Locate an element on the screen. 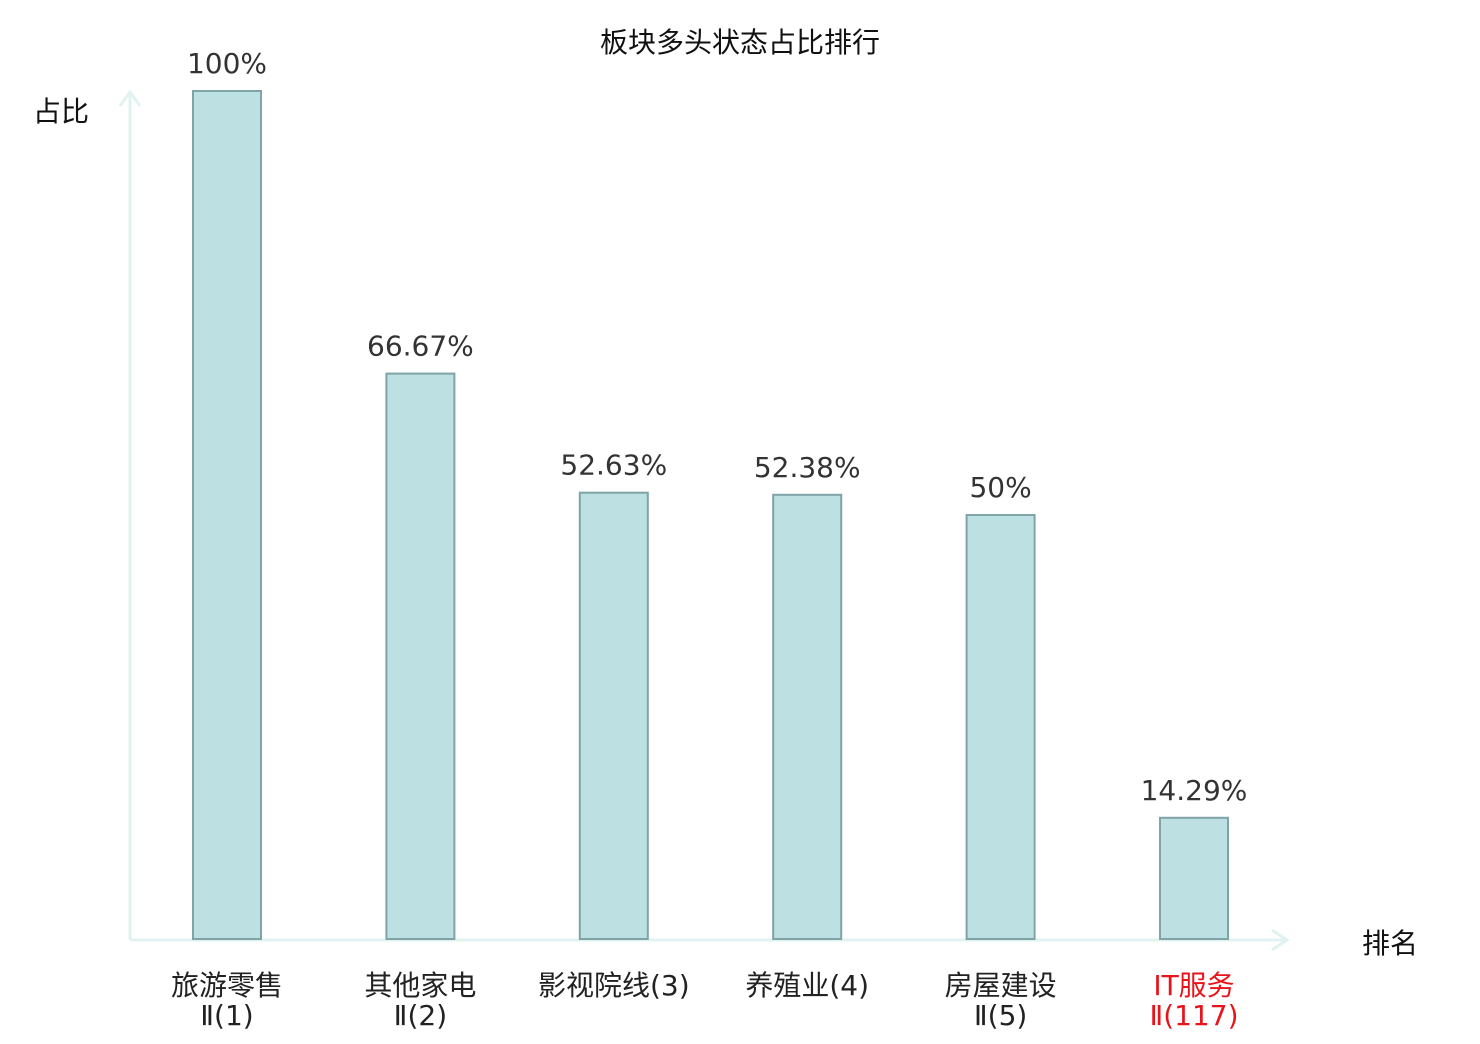 The image size is (1480, 1044). category-label: 影视院线(3) is located at coordinates (614, 985).